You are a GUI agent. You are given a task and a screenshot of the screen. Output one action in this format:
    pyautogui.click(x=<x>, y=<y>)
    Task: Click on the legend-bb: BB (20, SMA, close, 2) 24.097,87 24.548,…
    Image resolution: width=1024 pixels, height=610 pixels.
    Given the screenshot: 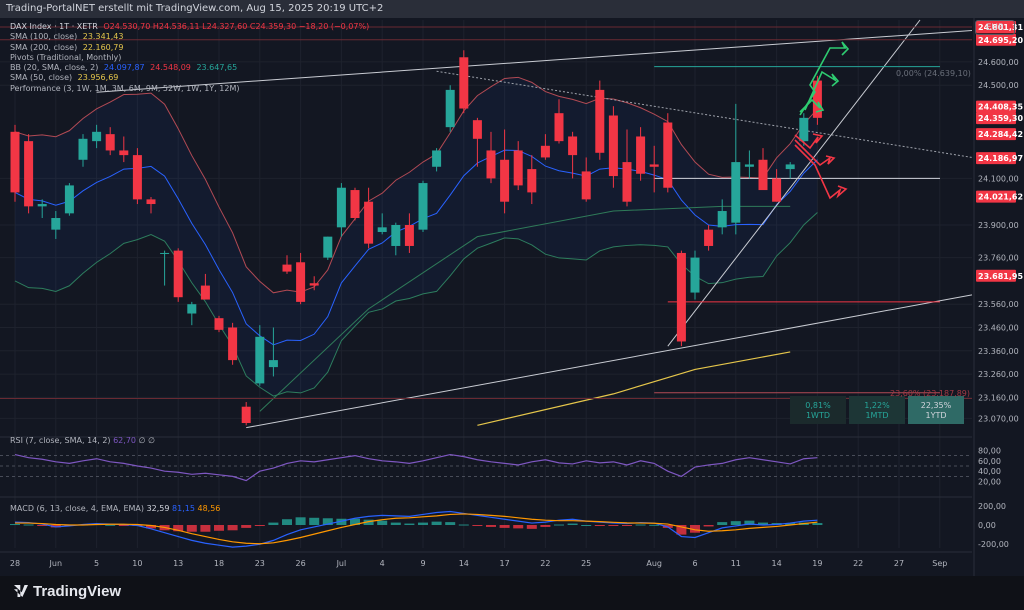 What is the action you would take?
    pyautogui.click(x=189, y=68)
    